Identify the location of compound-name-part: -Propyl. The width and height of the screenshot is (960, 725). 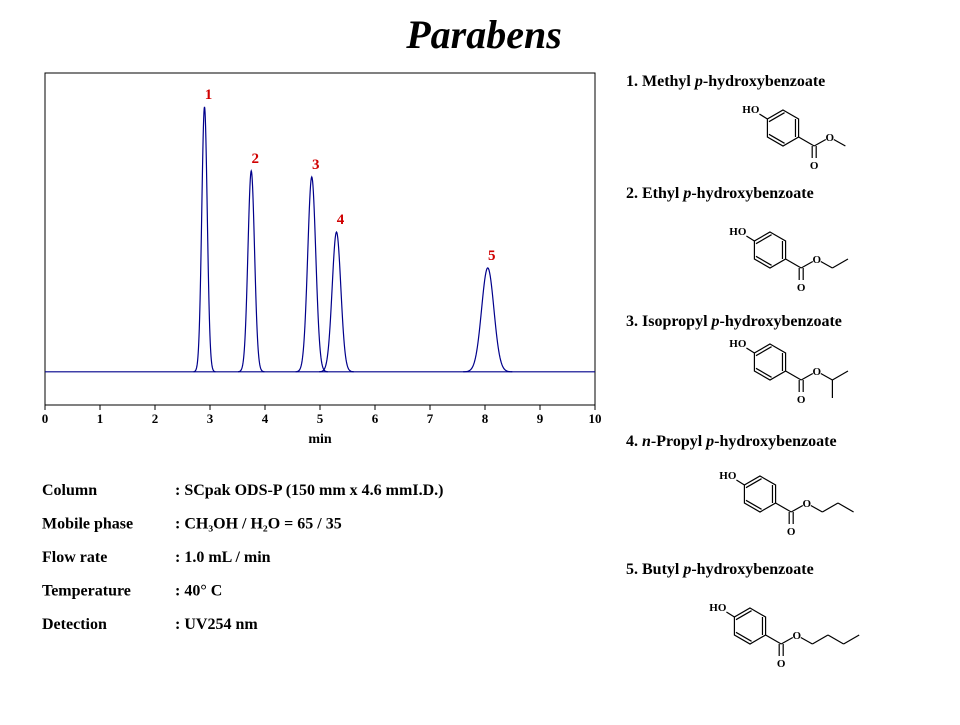
(678, 441).